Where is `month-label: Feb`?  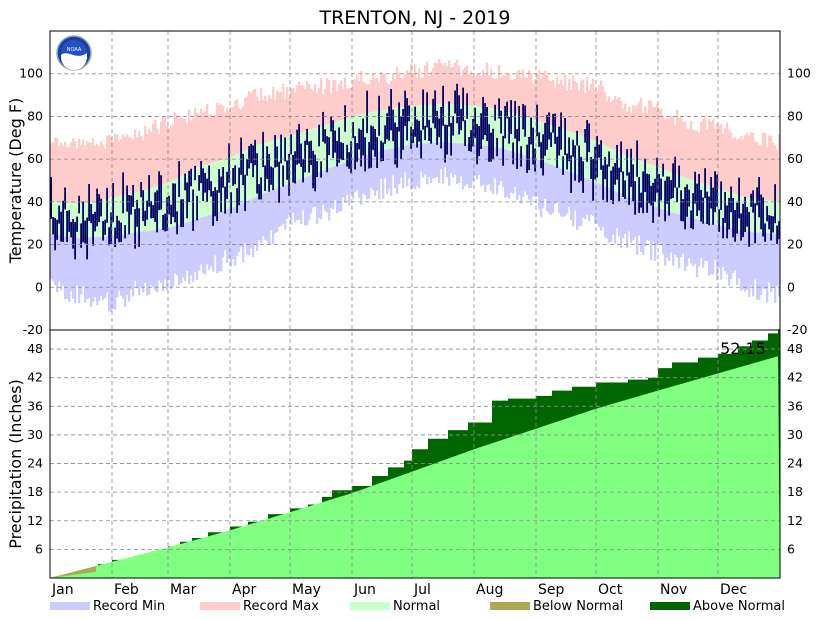
month-label: Feb is located at coordinates (126, 590).